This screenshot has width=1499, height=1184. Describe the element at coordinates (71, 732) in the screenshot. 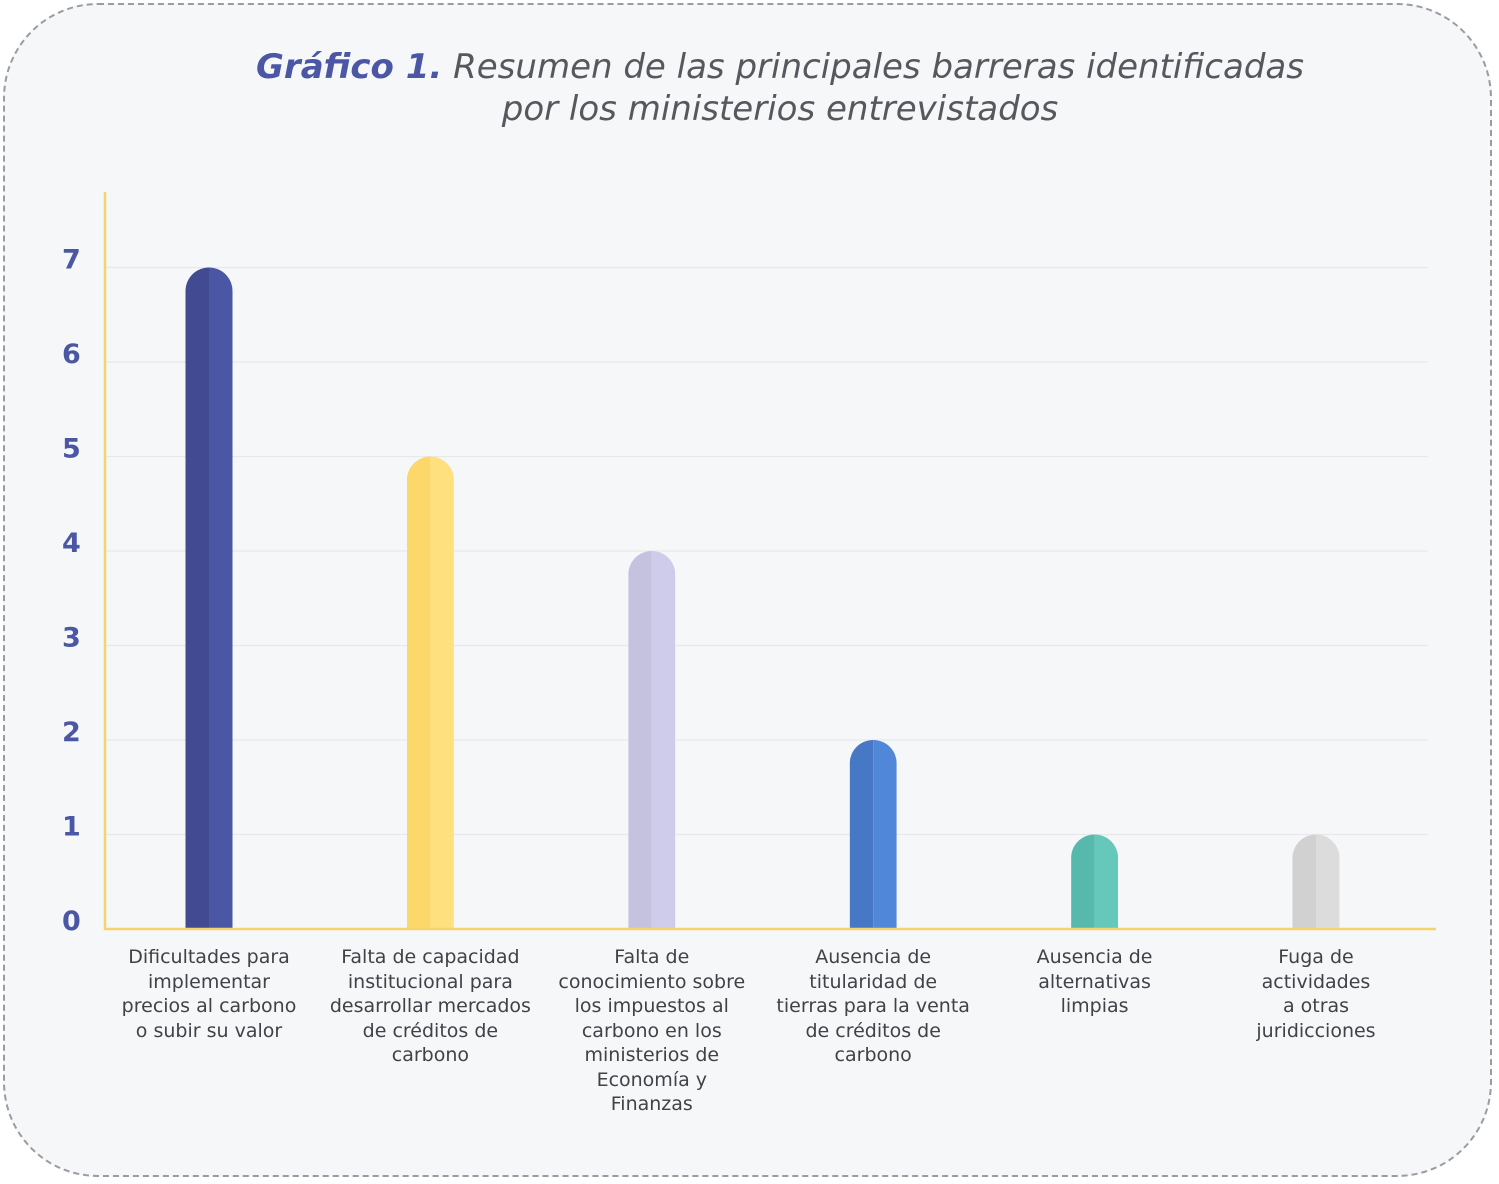

I see `y-tick-label: 2` at that location.